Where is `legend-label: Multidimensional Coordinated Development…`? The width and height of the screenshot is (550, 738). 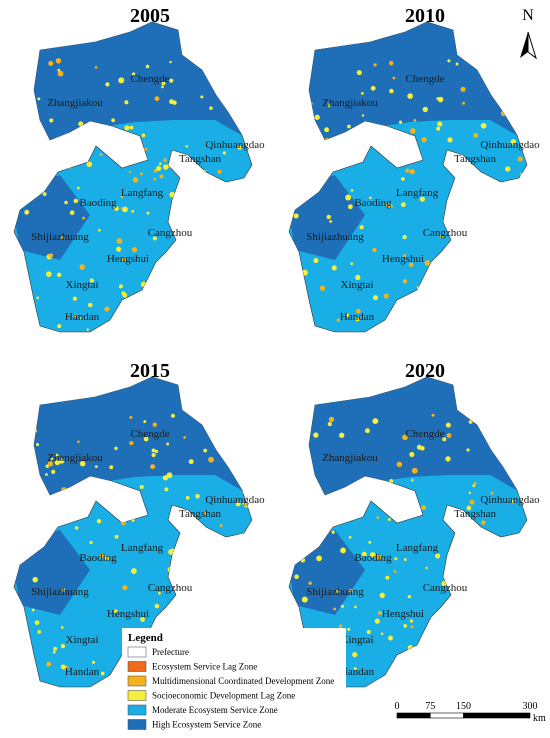 legend-label: Multidimensional Coordinated Development… is located at coordinates (243, 681).